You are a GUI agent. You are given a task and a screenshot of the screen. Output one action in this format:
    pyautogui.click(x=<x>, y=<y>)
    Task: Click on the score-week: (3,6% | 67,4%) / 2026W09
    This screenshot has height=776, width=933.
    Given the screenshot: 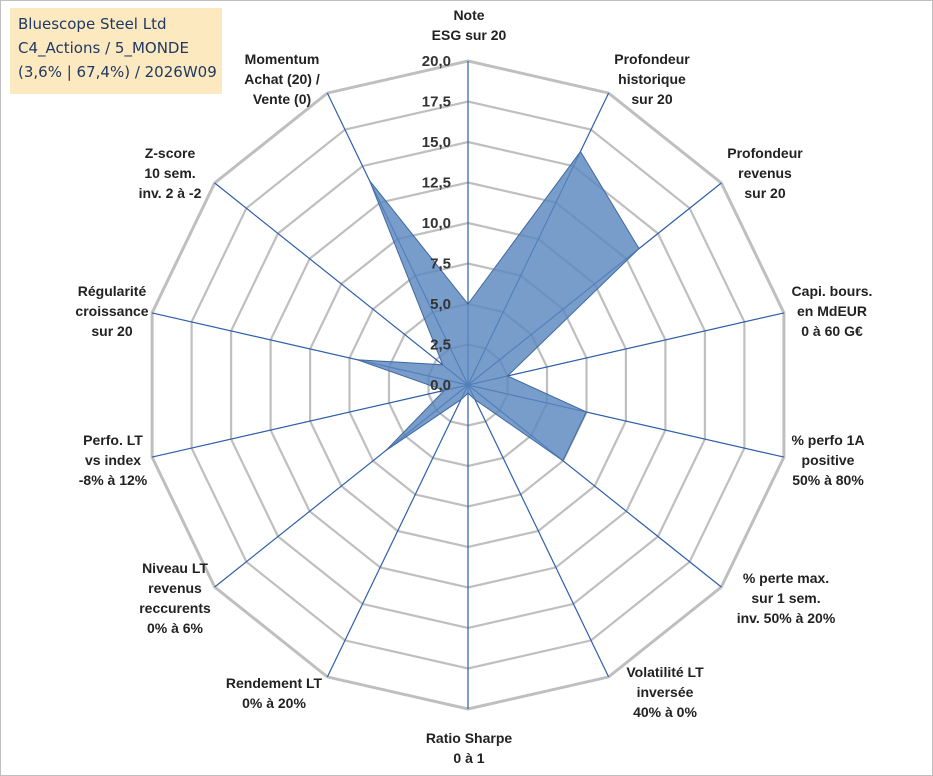 What is the action you would take?
    pyautogui.click(x=117, y=72)
    